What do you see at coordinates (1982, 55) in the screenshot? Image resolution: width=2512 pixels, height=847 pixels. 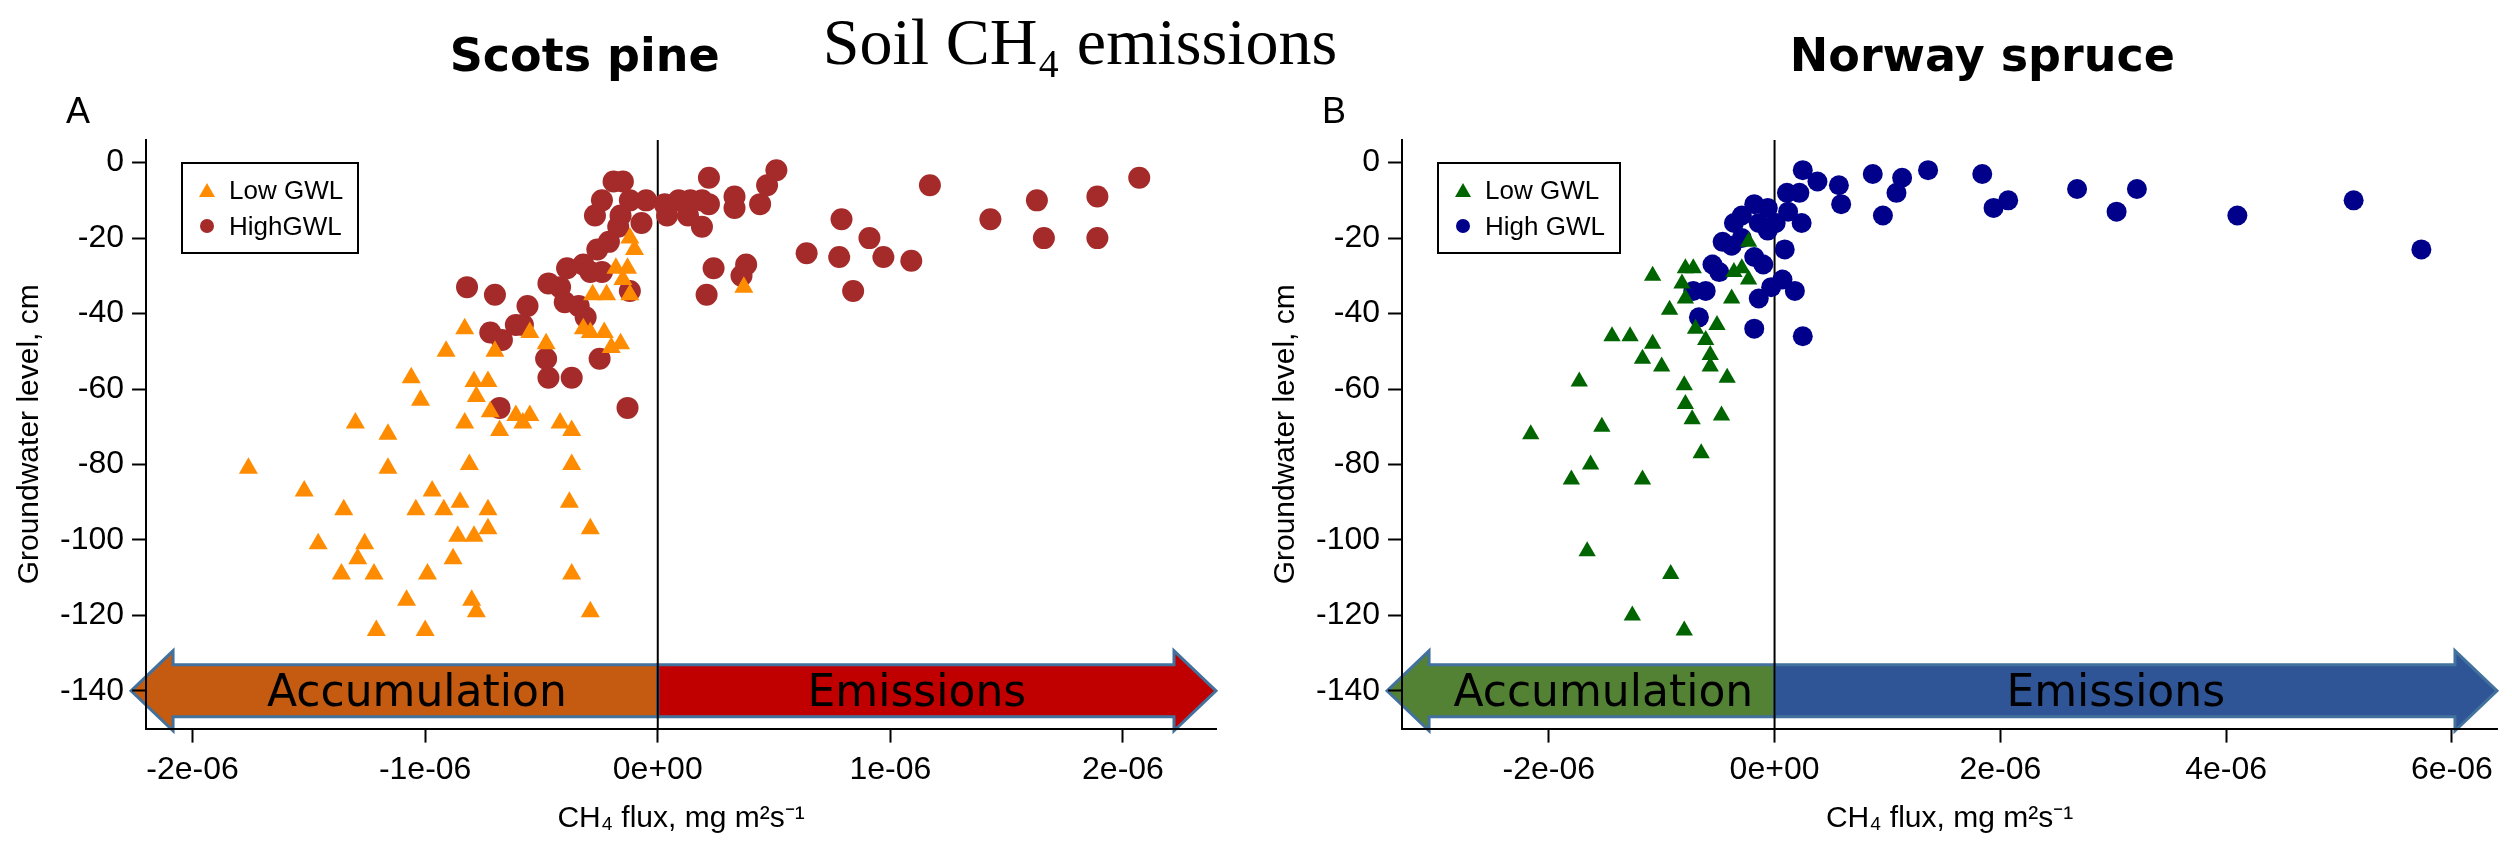 I see `chart-title: Norway spruce` at bounding box center [1982, 55].